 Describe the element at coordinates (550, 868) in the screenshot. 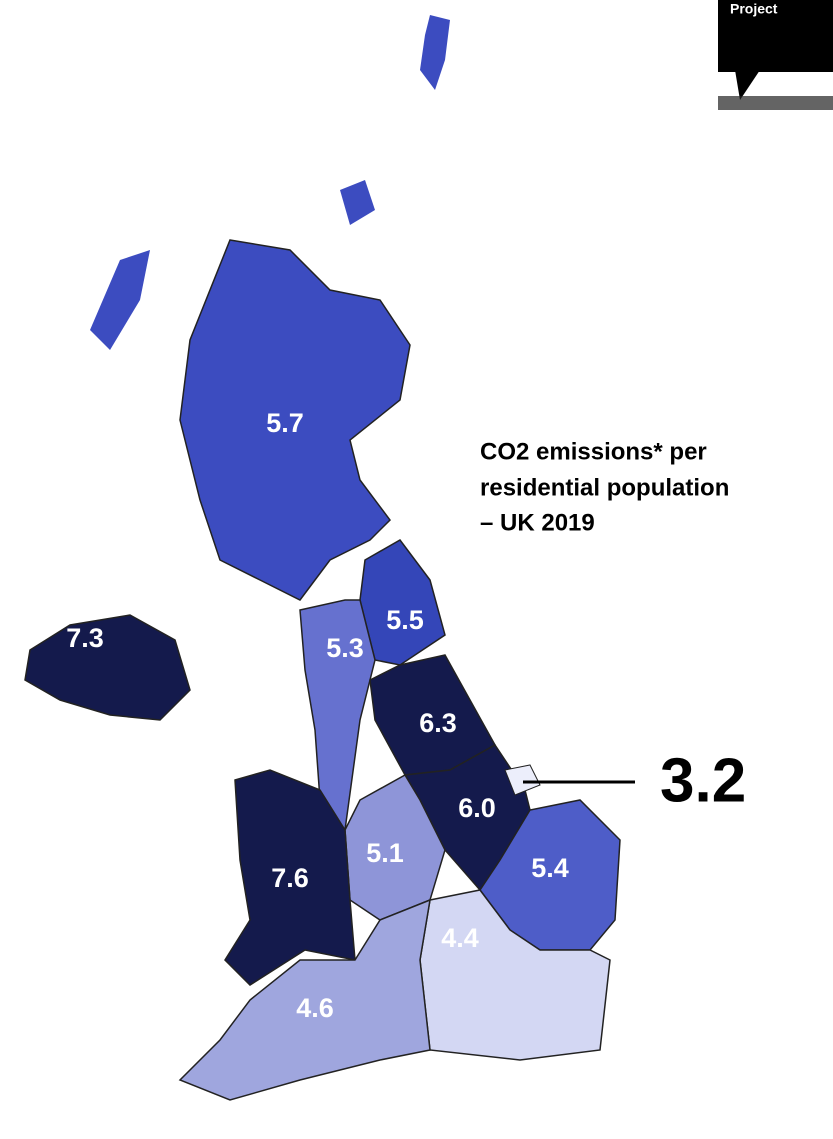

I see `region-label: 5.4` at that location.